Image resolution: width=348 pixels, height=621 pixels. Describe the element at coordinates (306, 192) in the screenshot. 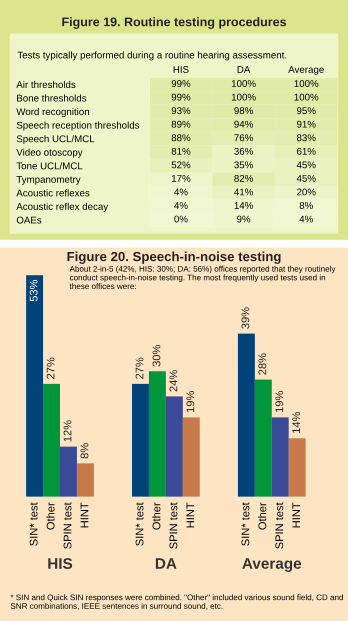

I see `data-label: 20%` at that location.